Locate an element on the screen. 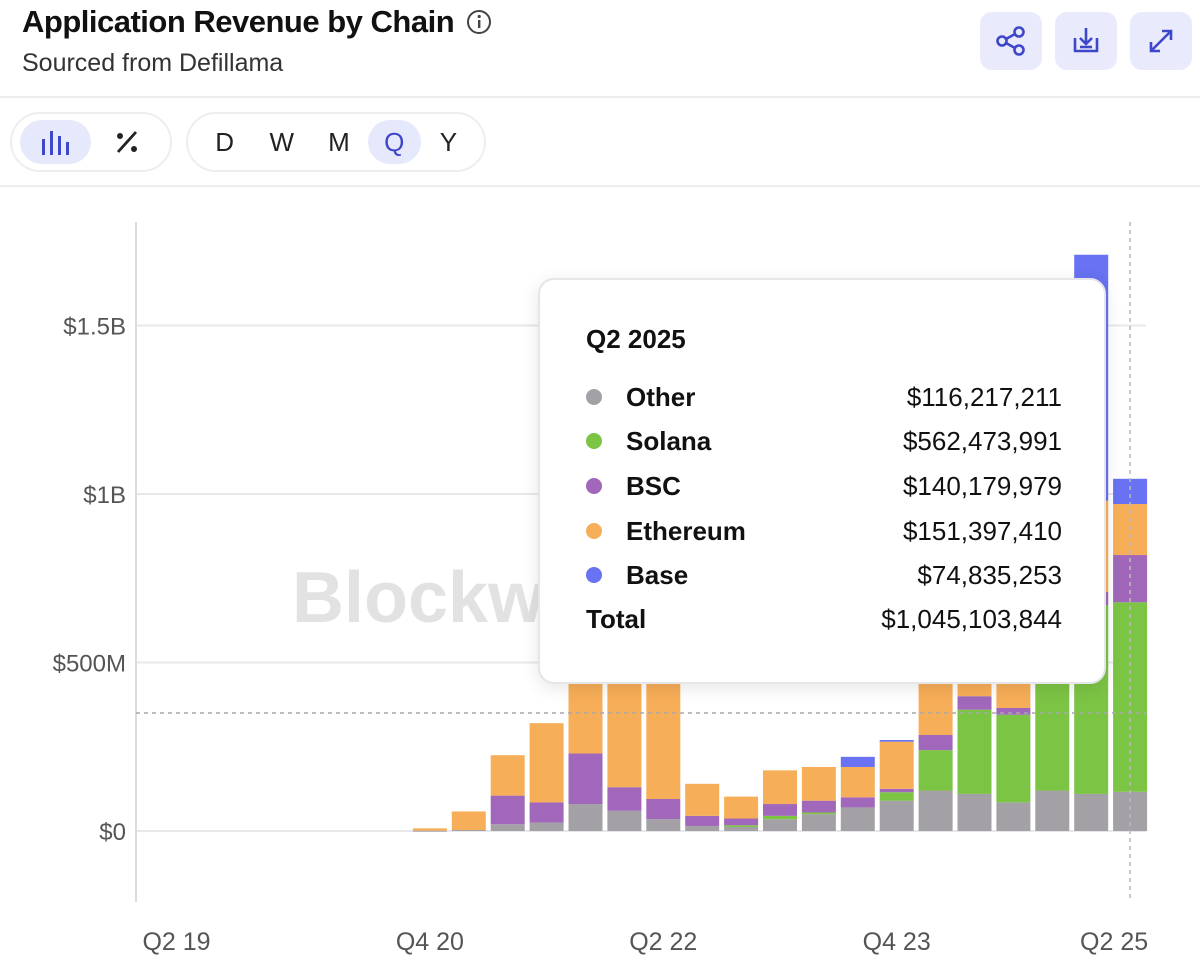 The height and width of the screenshot is (960, 1200). toolbar-divider is located at coordinates (600, 186).